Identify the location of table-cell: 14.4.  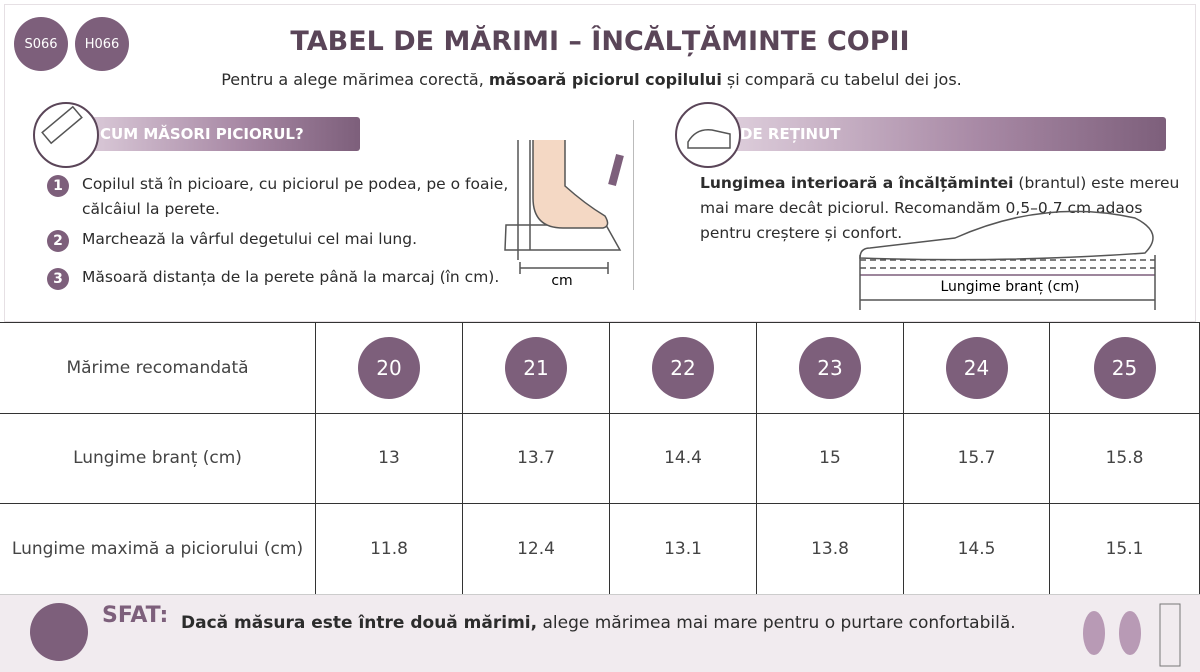
(683, 458).